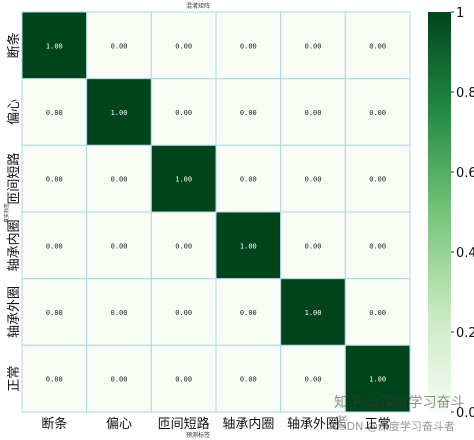 The image size is (474, 440). What do you see at coordinates (462, 213) in the screenshot?
I see `colorbar-ticks: 0.0 0.2 0.4 0.6 0.8 1` at bounding box center [462, 213].